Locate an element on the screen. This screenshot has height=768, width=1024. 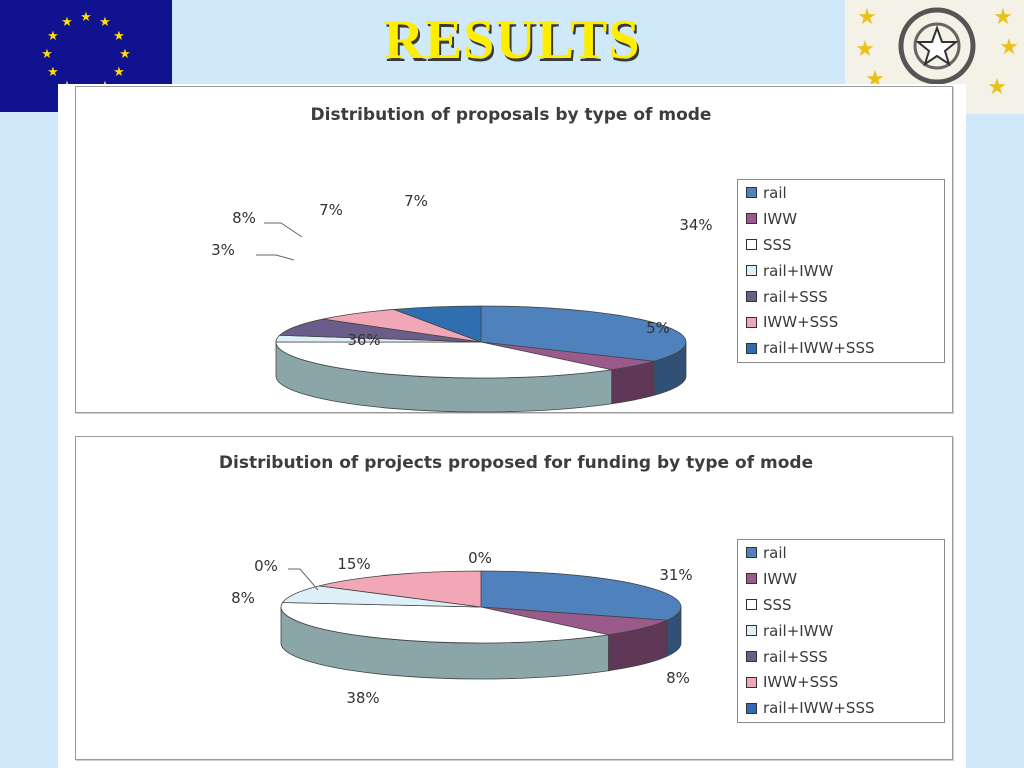
pie-slice-IWW+SSS is located at coordinates (400, 589).